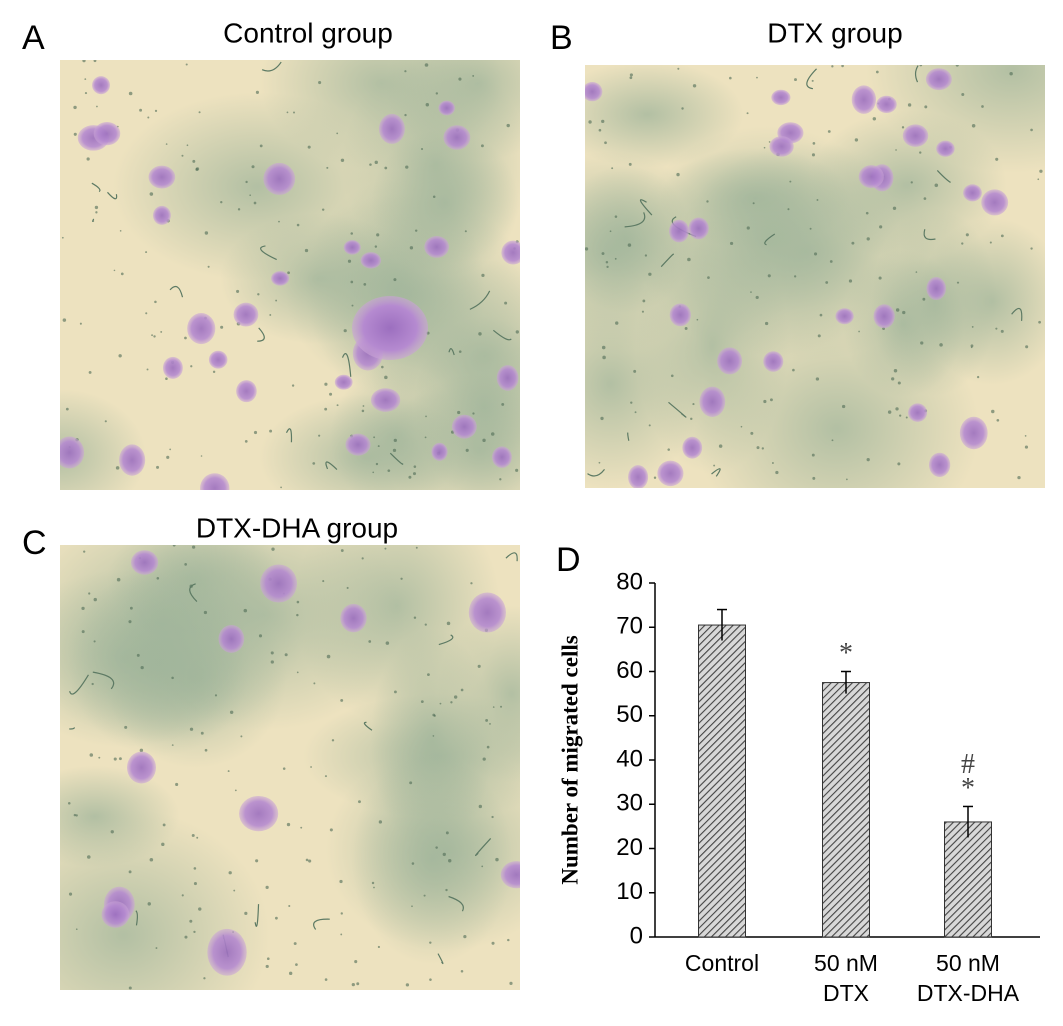  Describe the element at coordinates (968, 879) in the screenshot. I see `bar` at that location.